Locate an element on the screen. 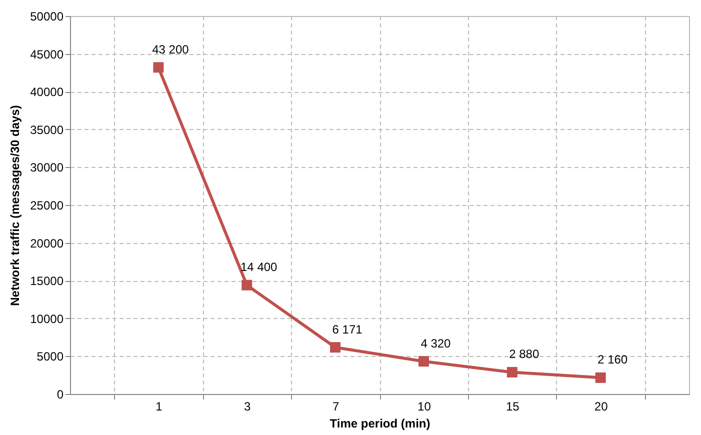  y-tick-label: 20000 is located at coordinates (47, 243).